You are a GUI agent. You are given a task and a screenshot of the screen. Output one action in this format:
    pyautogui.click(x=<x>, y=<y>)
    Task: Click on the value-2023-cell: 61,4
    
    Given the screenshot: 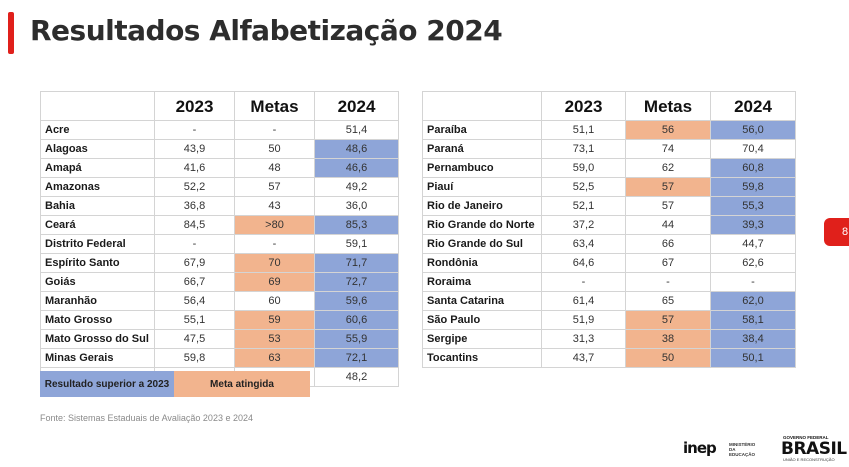 What is the action you would take?
    pyautogui.click(x=583, y=301)
    